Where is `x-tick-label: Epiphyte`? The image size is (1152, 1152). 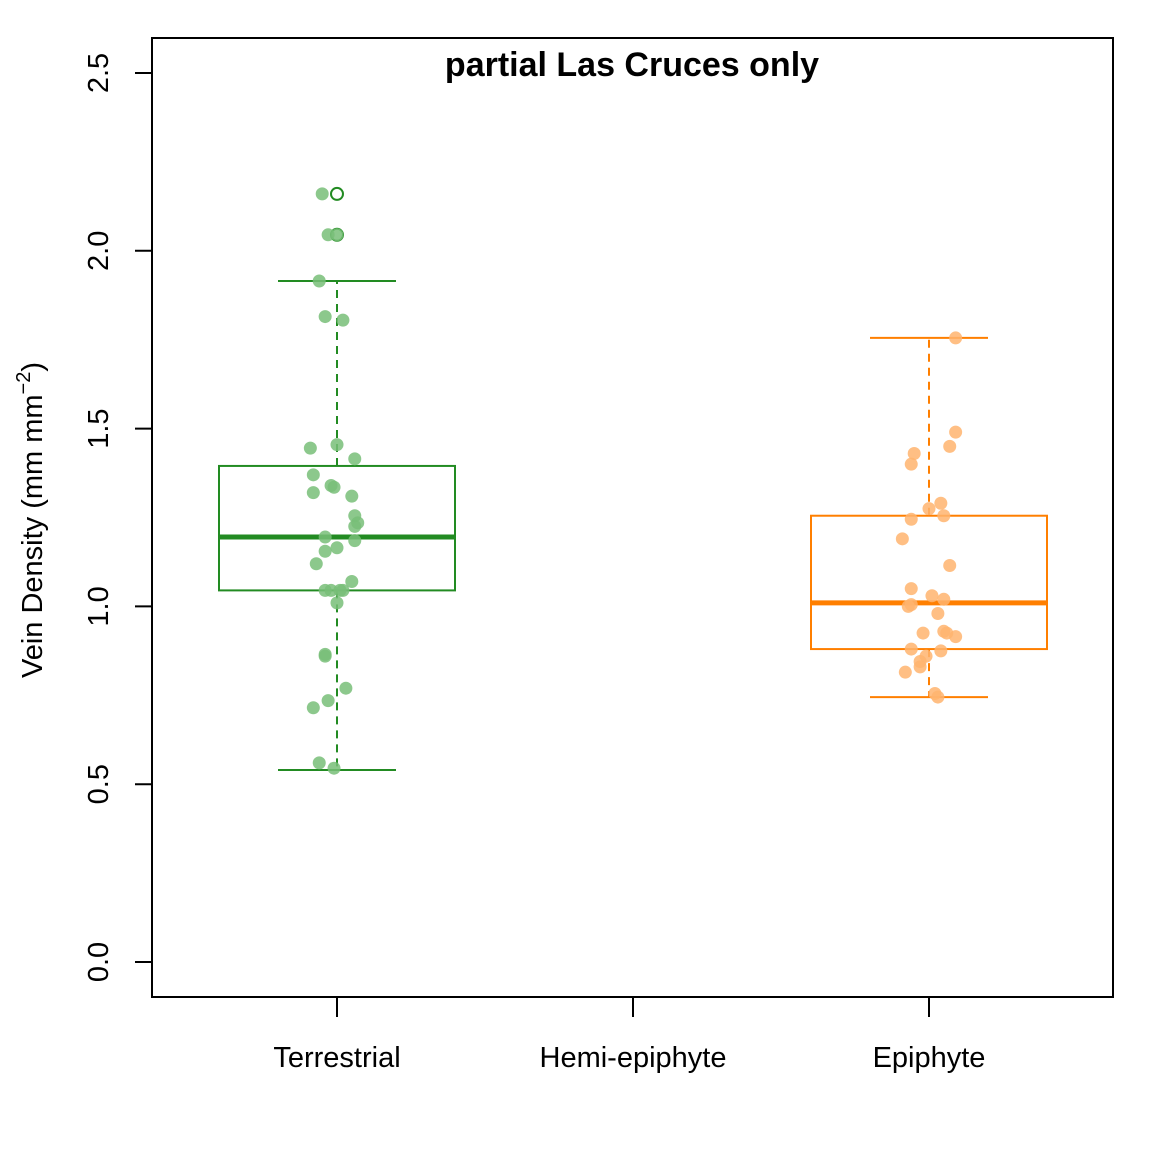
x-tick-label: Epiphyte is located at coordinates (929, 1058).